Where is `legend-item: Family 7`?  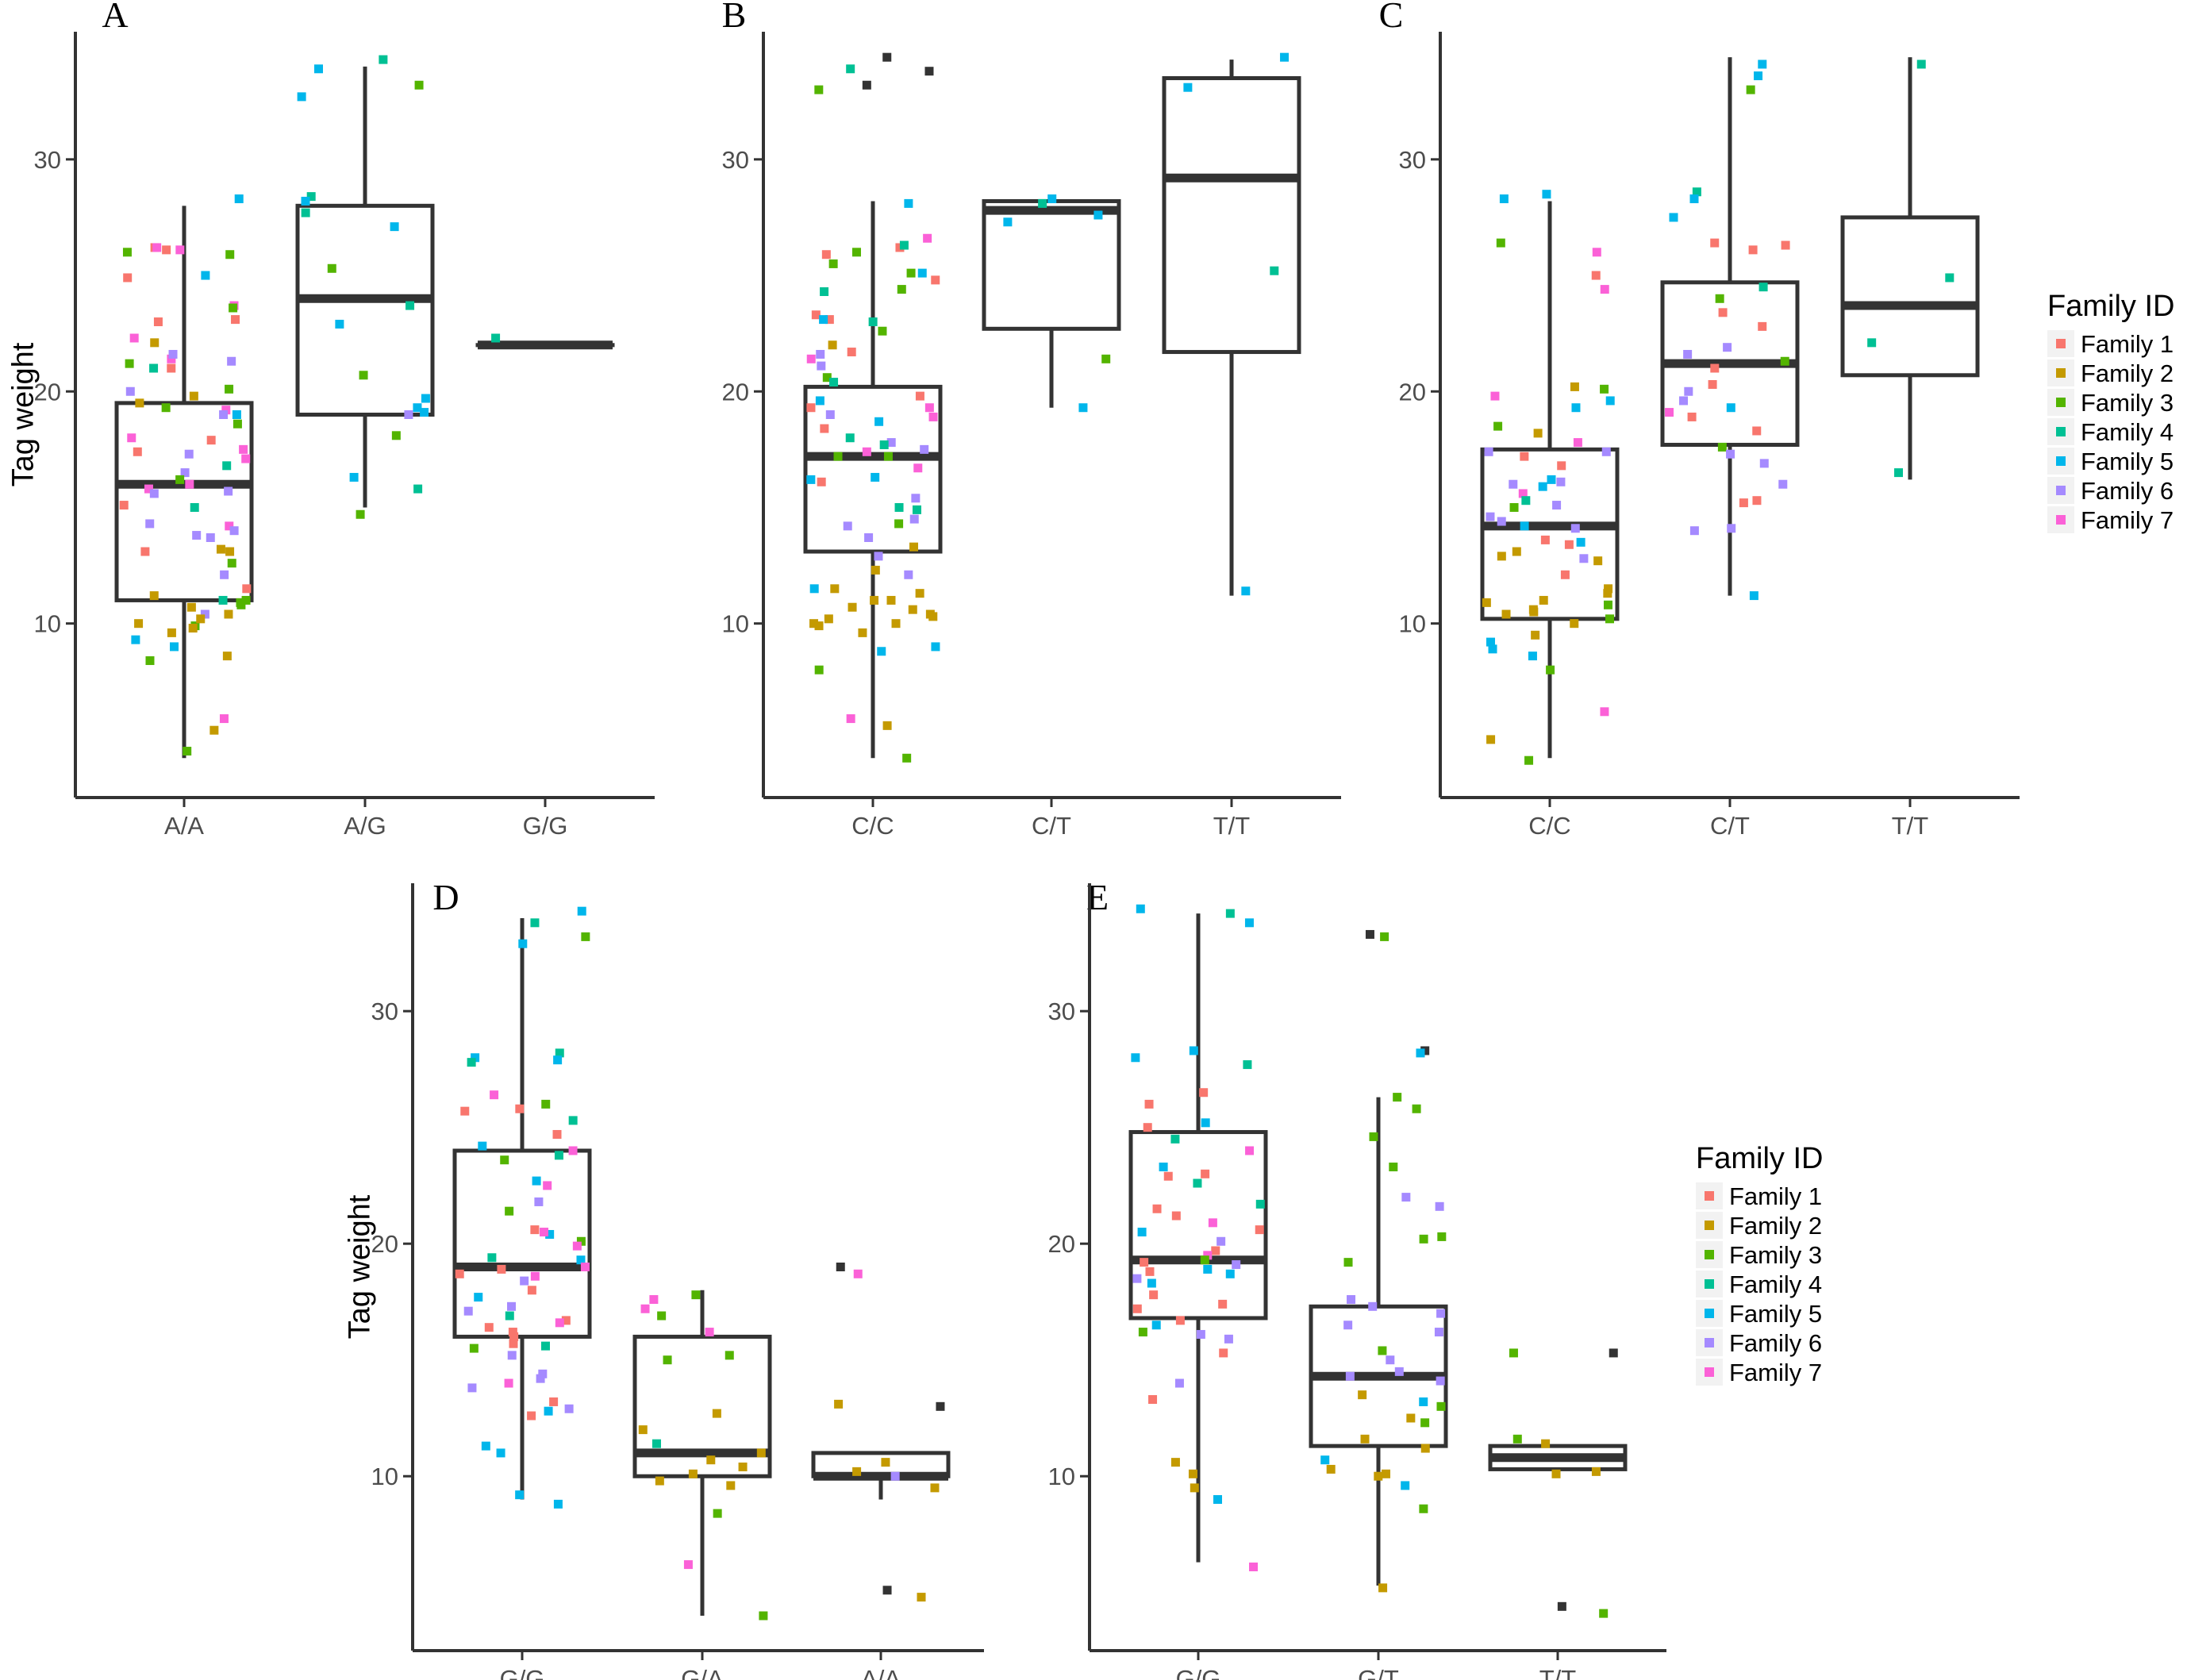
legend-item: Family 7 is located at coordinates (2110, 520).